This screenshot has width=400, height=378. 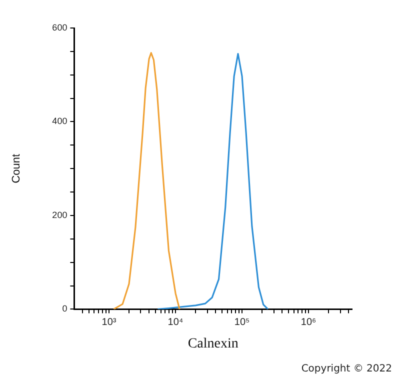 What do you see at coordinates (109, 322) in the screenshot?
I see `x-tick-label: 10³` at bounding box center [109, 322].